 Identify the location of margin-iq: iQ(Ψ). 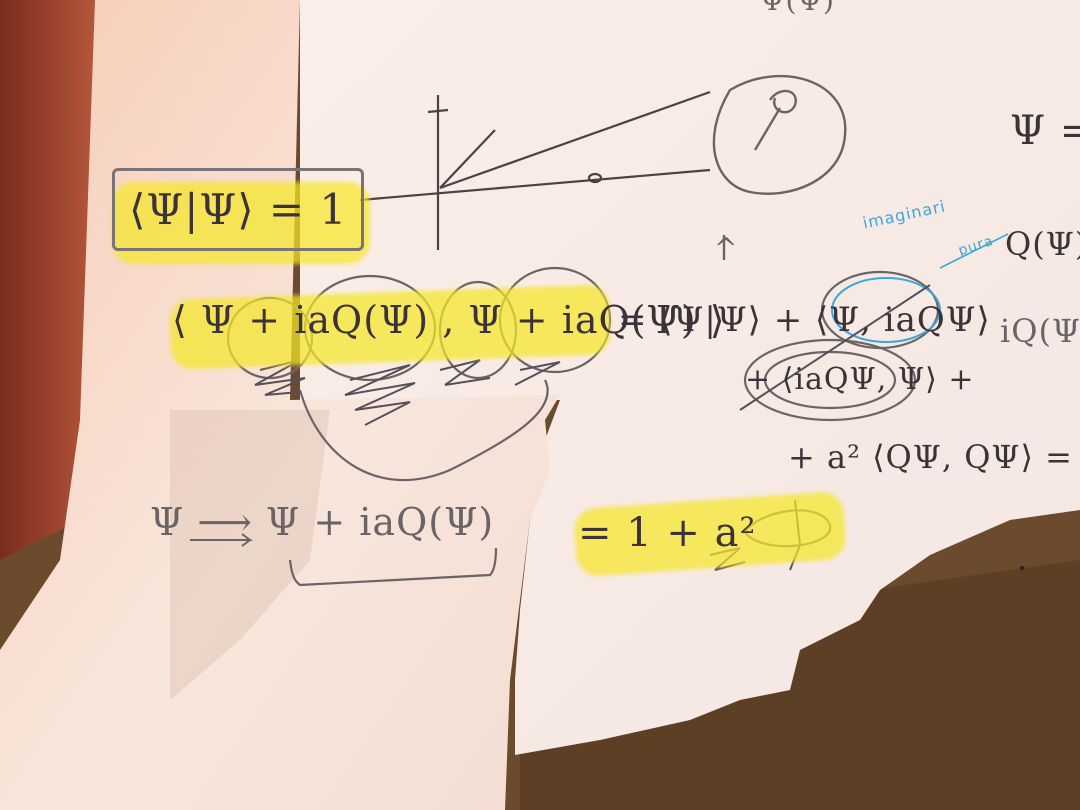
(1040, 331).